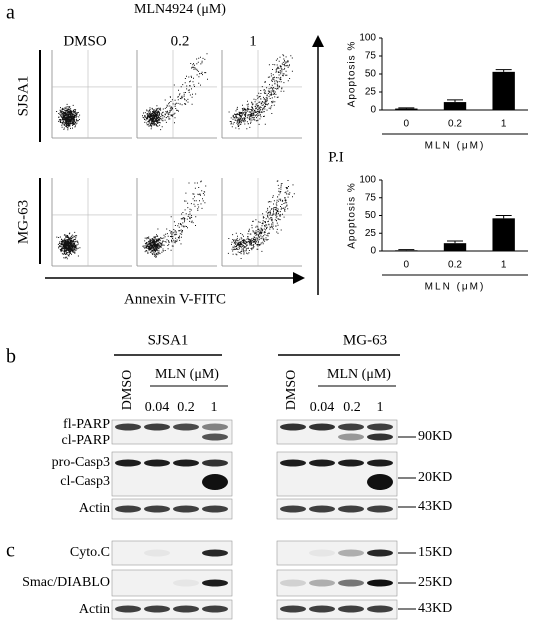 The height and width of the screenshot is (624, 550). I want to click on row-label: SJSA1, so click(23, 96).